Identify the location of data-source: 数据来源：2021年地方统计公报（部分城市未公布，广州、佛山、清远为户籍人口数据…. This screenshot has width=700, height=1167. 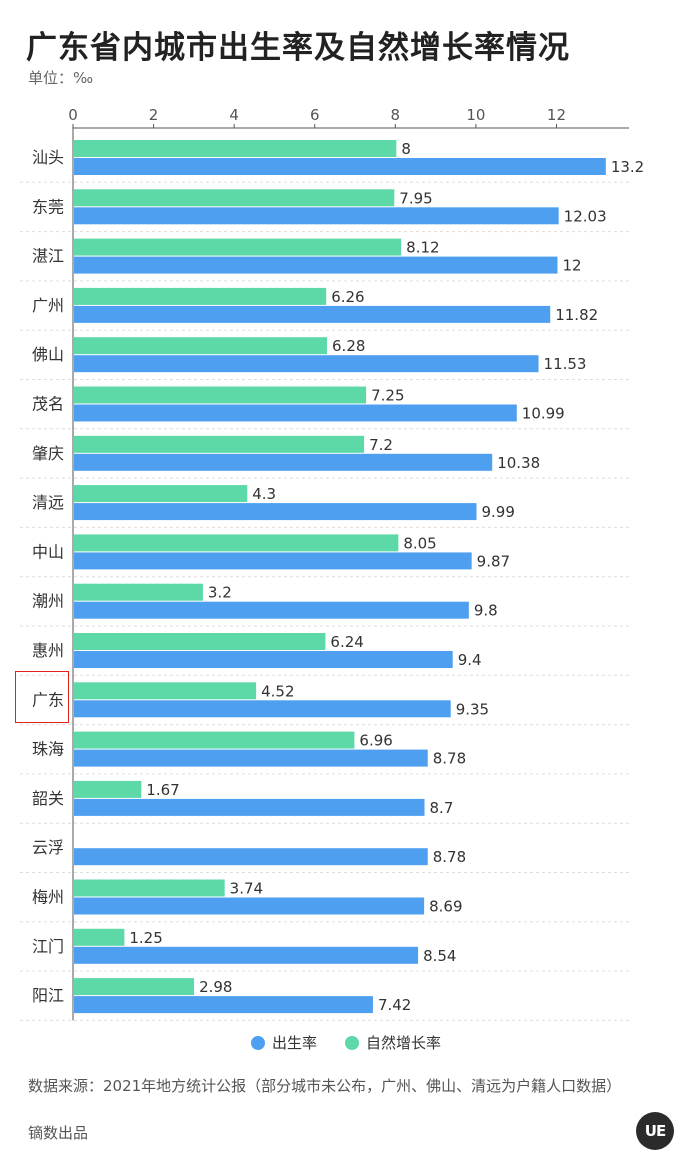
(325, 1086).